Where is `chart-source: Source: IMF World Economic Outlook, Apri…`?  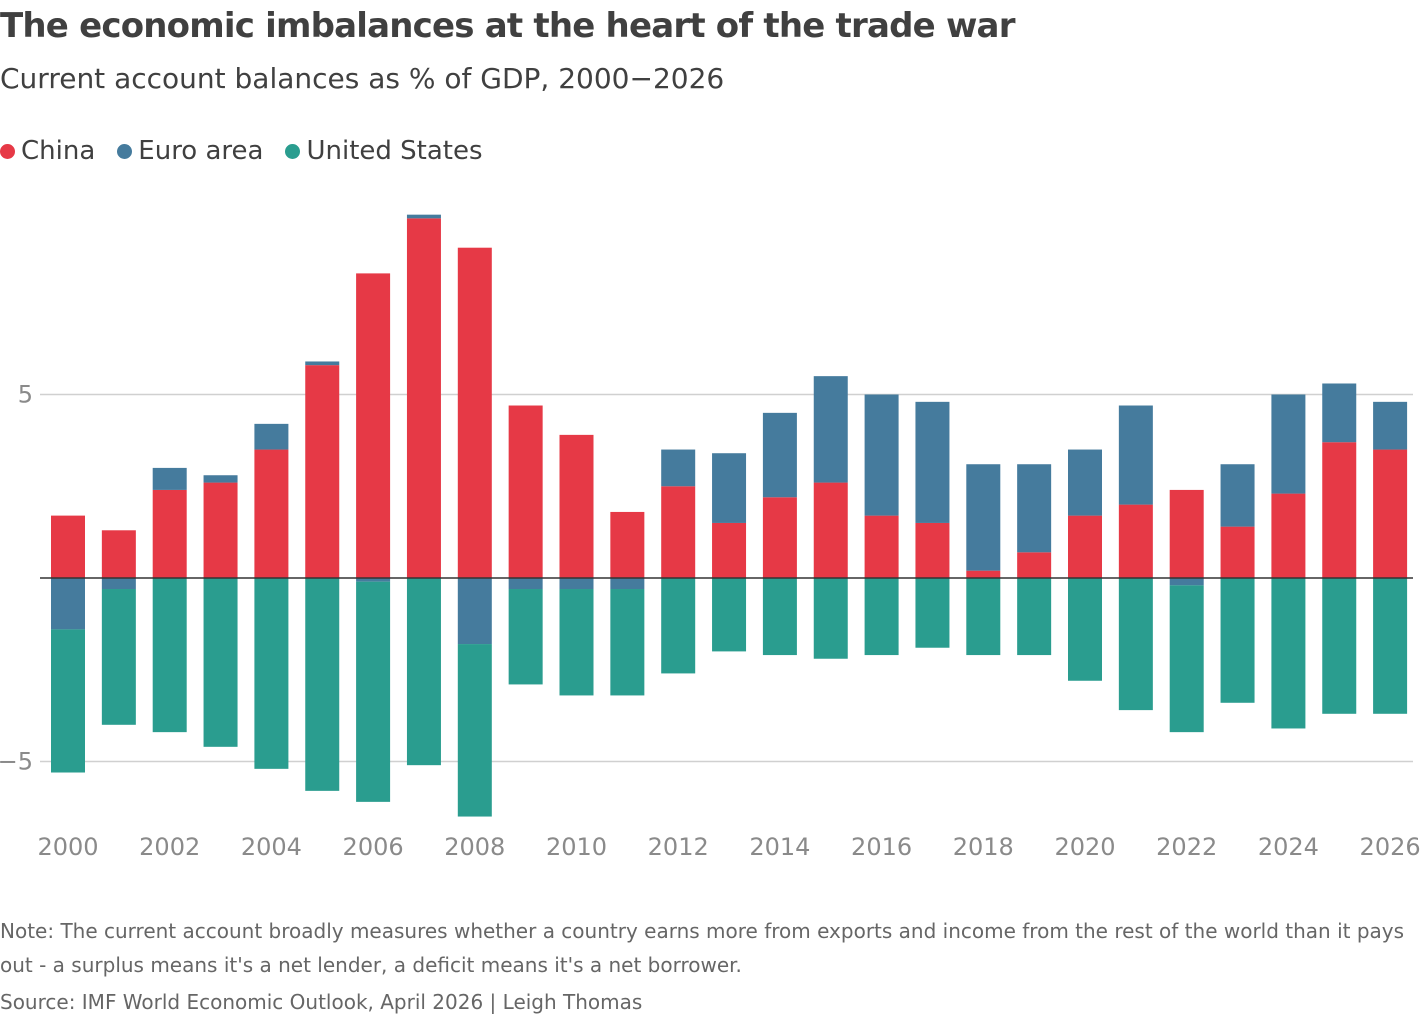
chart-source: Source: IMF World Economic Outlook, Apri… is located at coordinates (321, 1002).